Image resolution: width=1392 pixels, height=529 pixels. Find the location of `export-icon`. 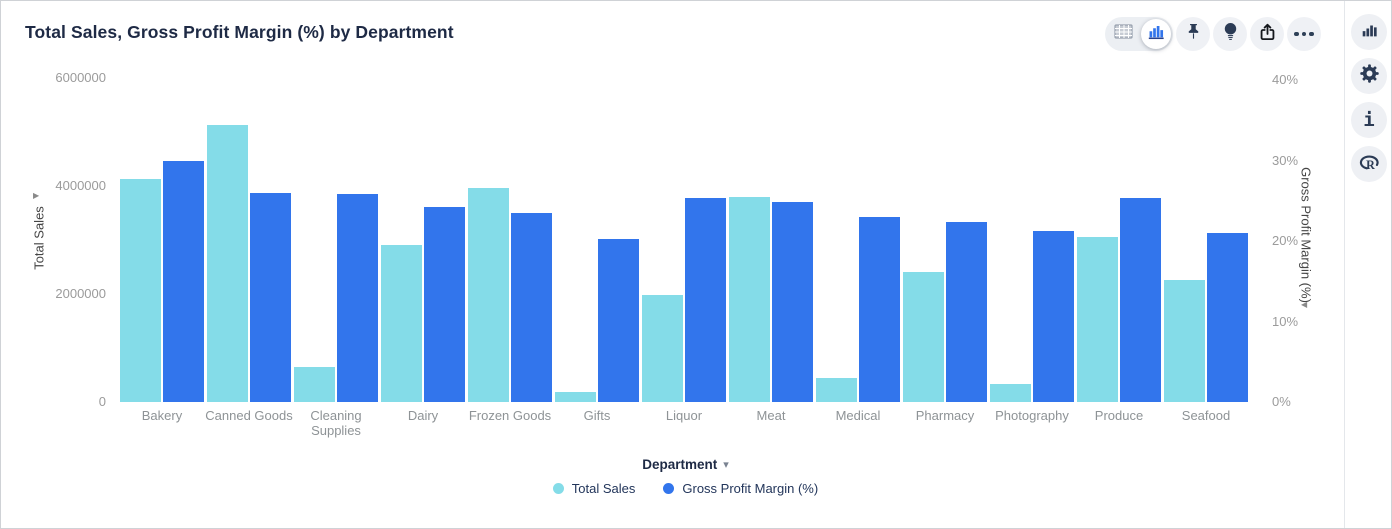

export-icon is located at coordinates (1267, 34).